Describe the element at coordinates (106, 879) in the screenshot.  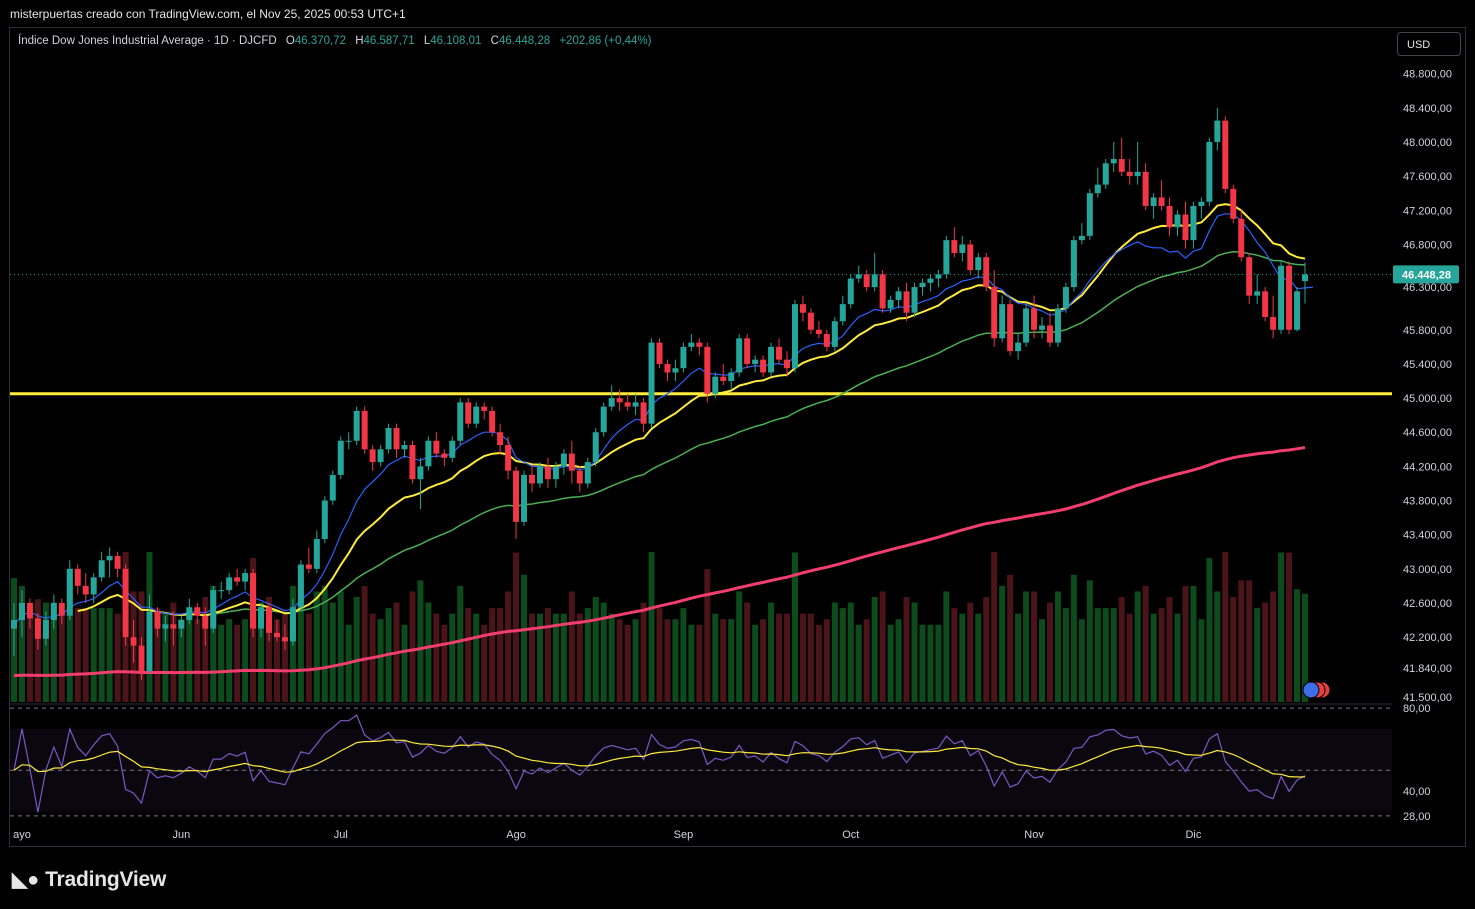
I see `tradingview-wordmark: TradingView` at that location.